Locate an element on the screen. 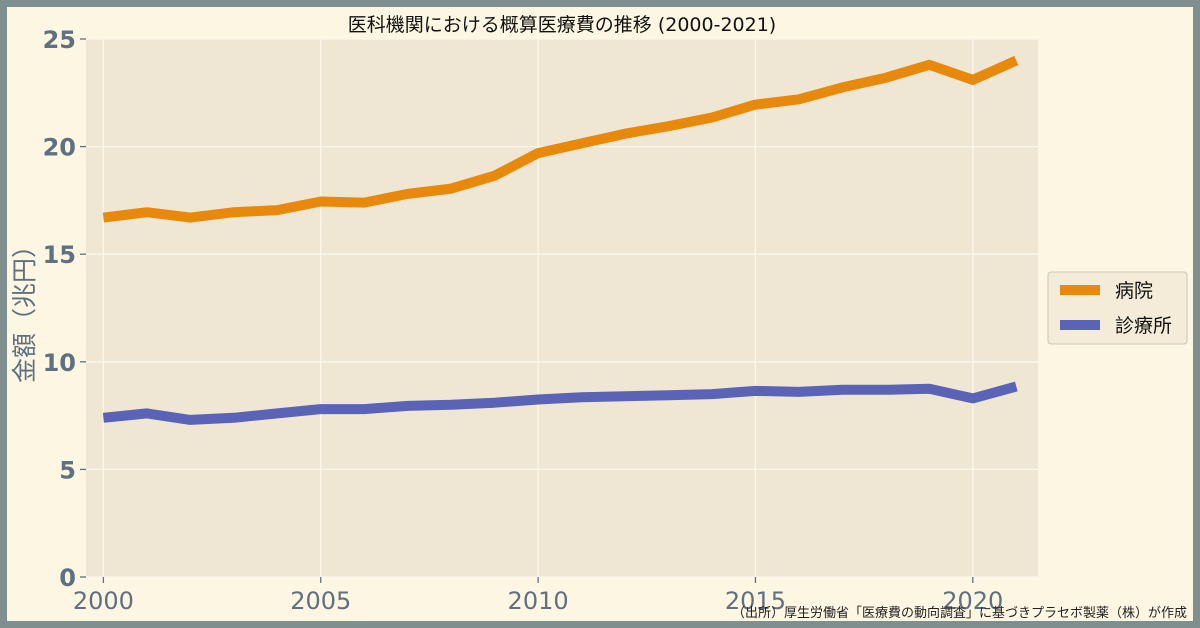 This screenshot has width=1200, height=628. y-tick-label: 10 is located at coordinates (59, 363).